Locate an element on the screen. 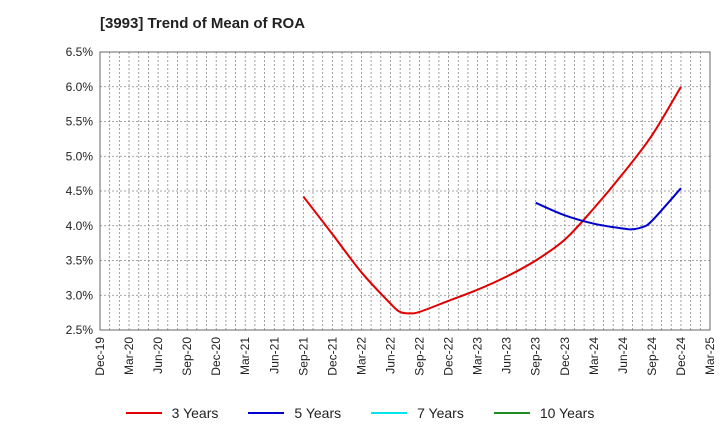  y-tick-label: 6.0% is located at coordinates (80, 87).